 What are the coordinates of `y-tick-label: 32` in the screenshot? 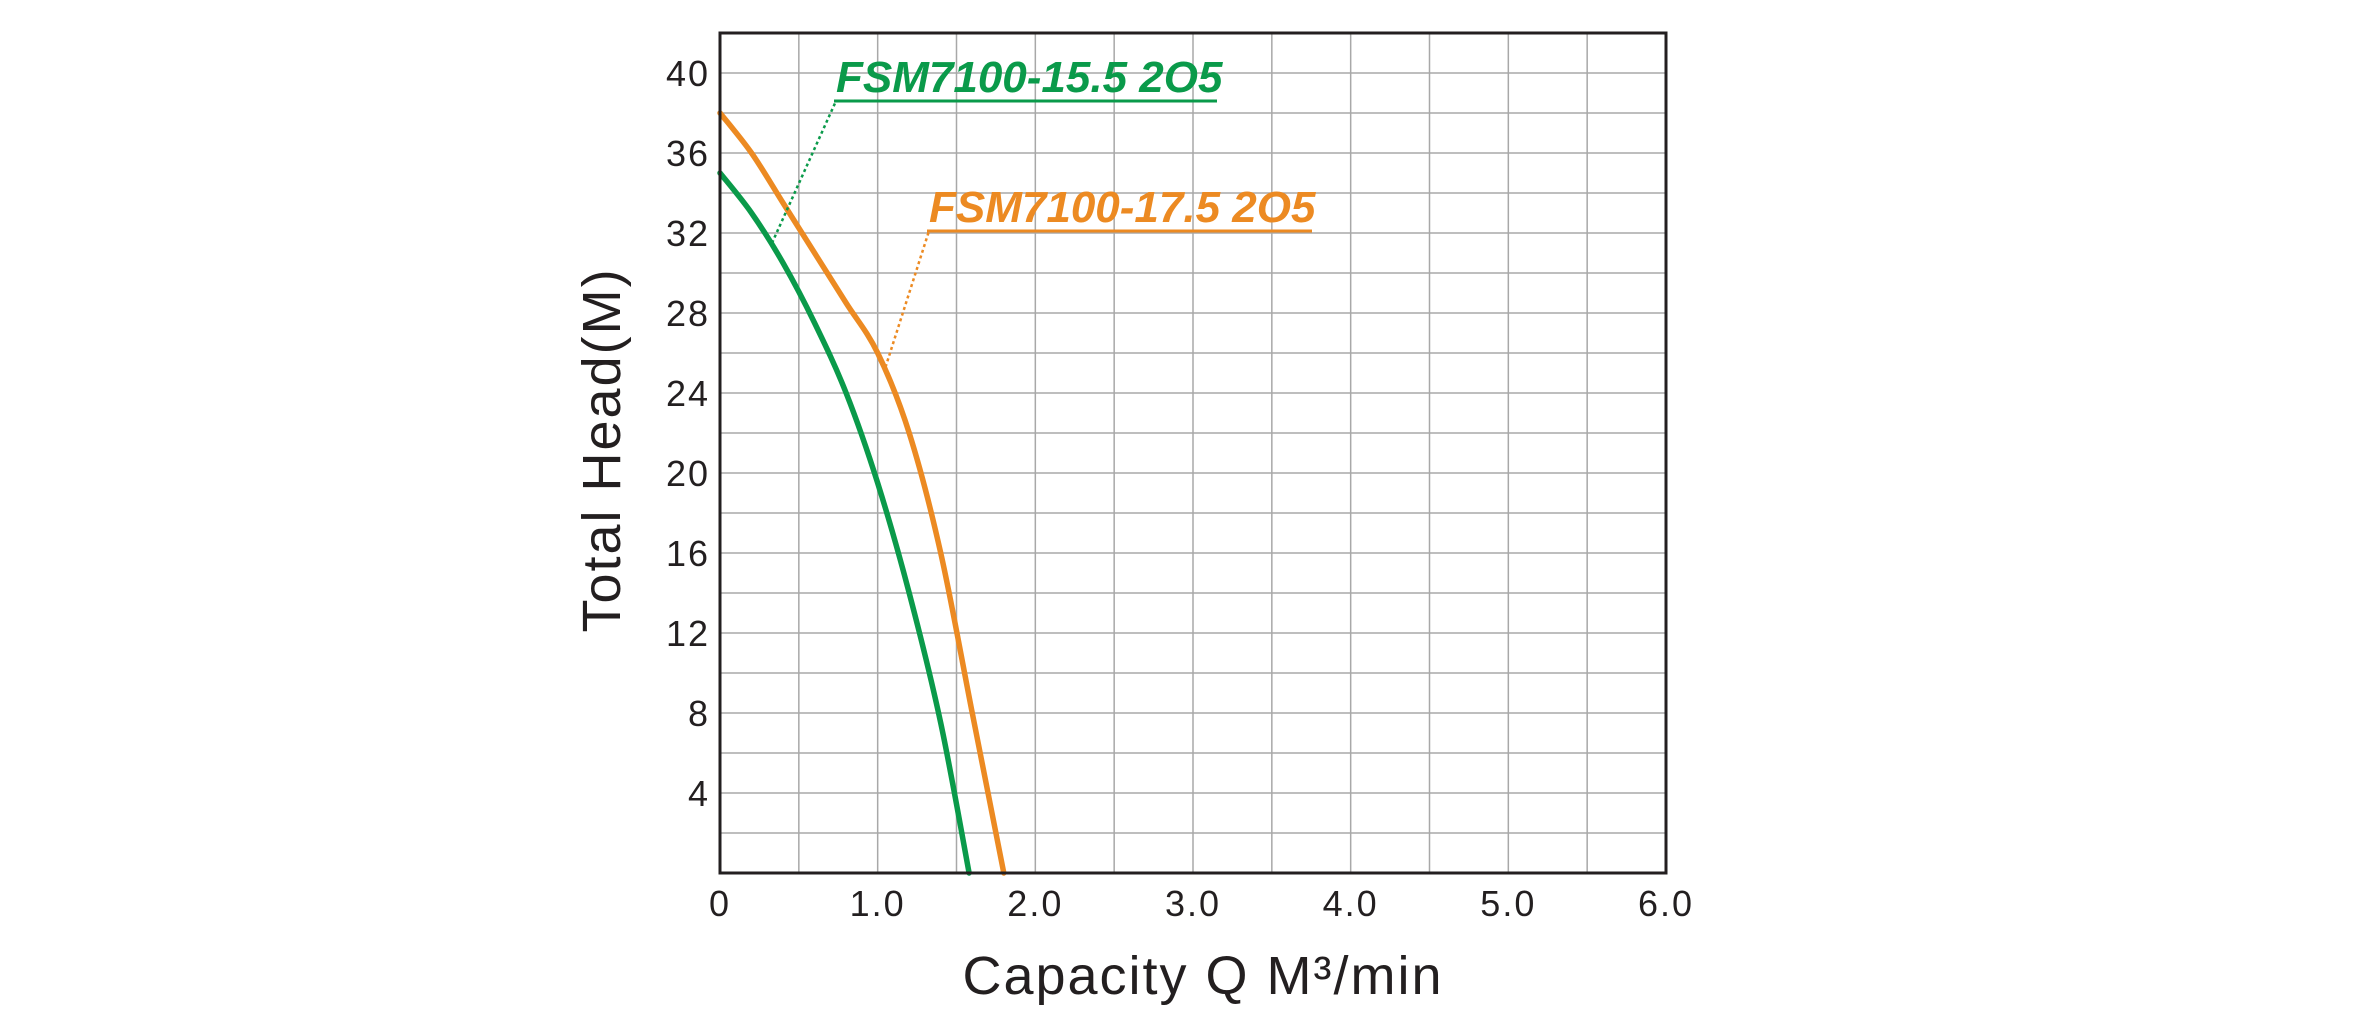 It's located at (688, 233).